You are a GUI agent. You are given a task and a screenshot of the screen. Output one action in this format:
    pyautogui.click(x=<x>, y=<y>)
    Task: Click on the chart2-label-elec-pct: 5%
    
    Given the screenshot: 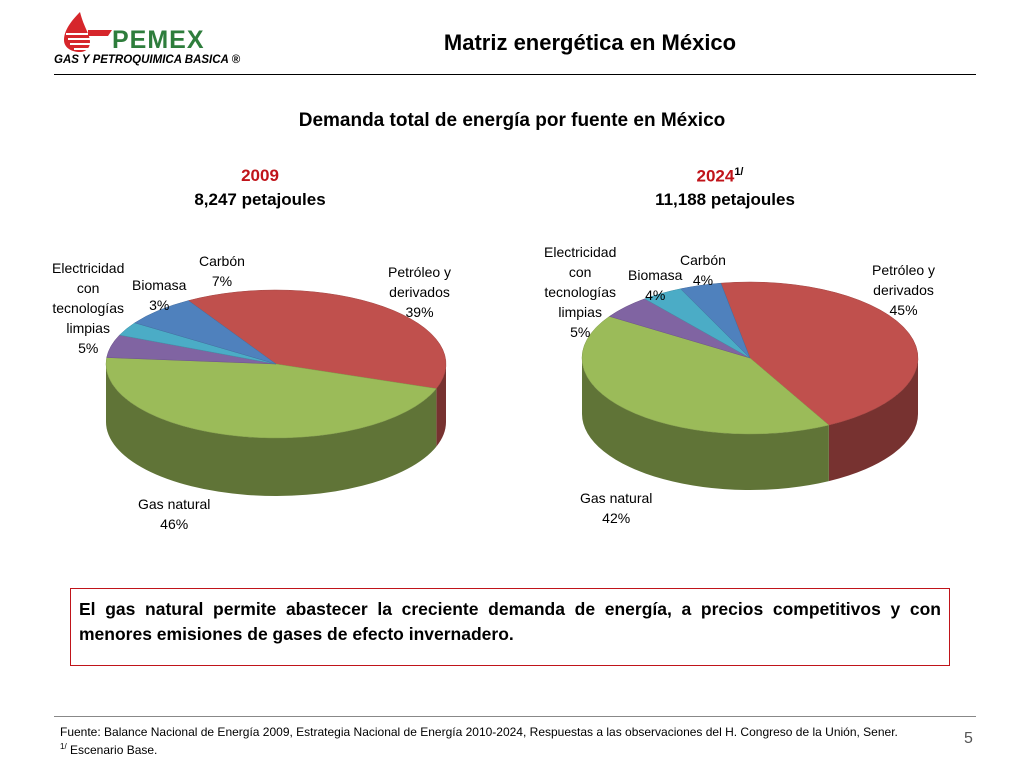 What is the action you would take?
    pyautogui.click(x=580, y=332)
    